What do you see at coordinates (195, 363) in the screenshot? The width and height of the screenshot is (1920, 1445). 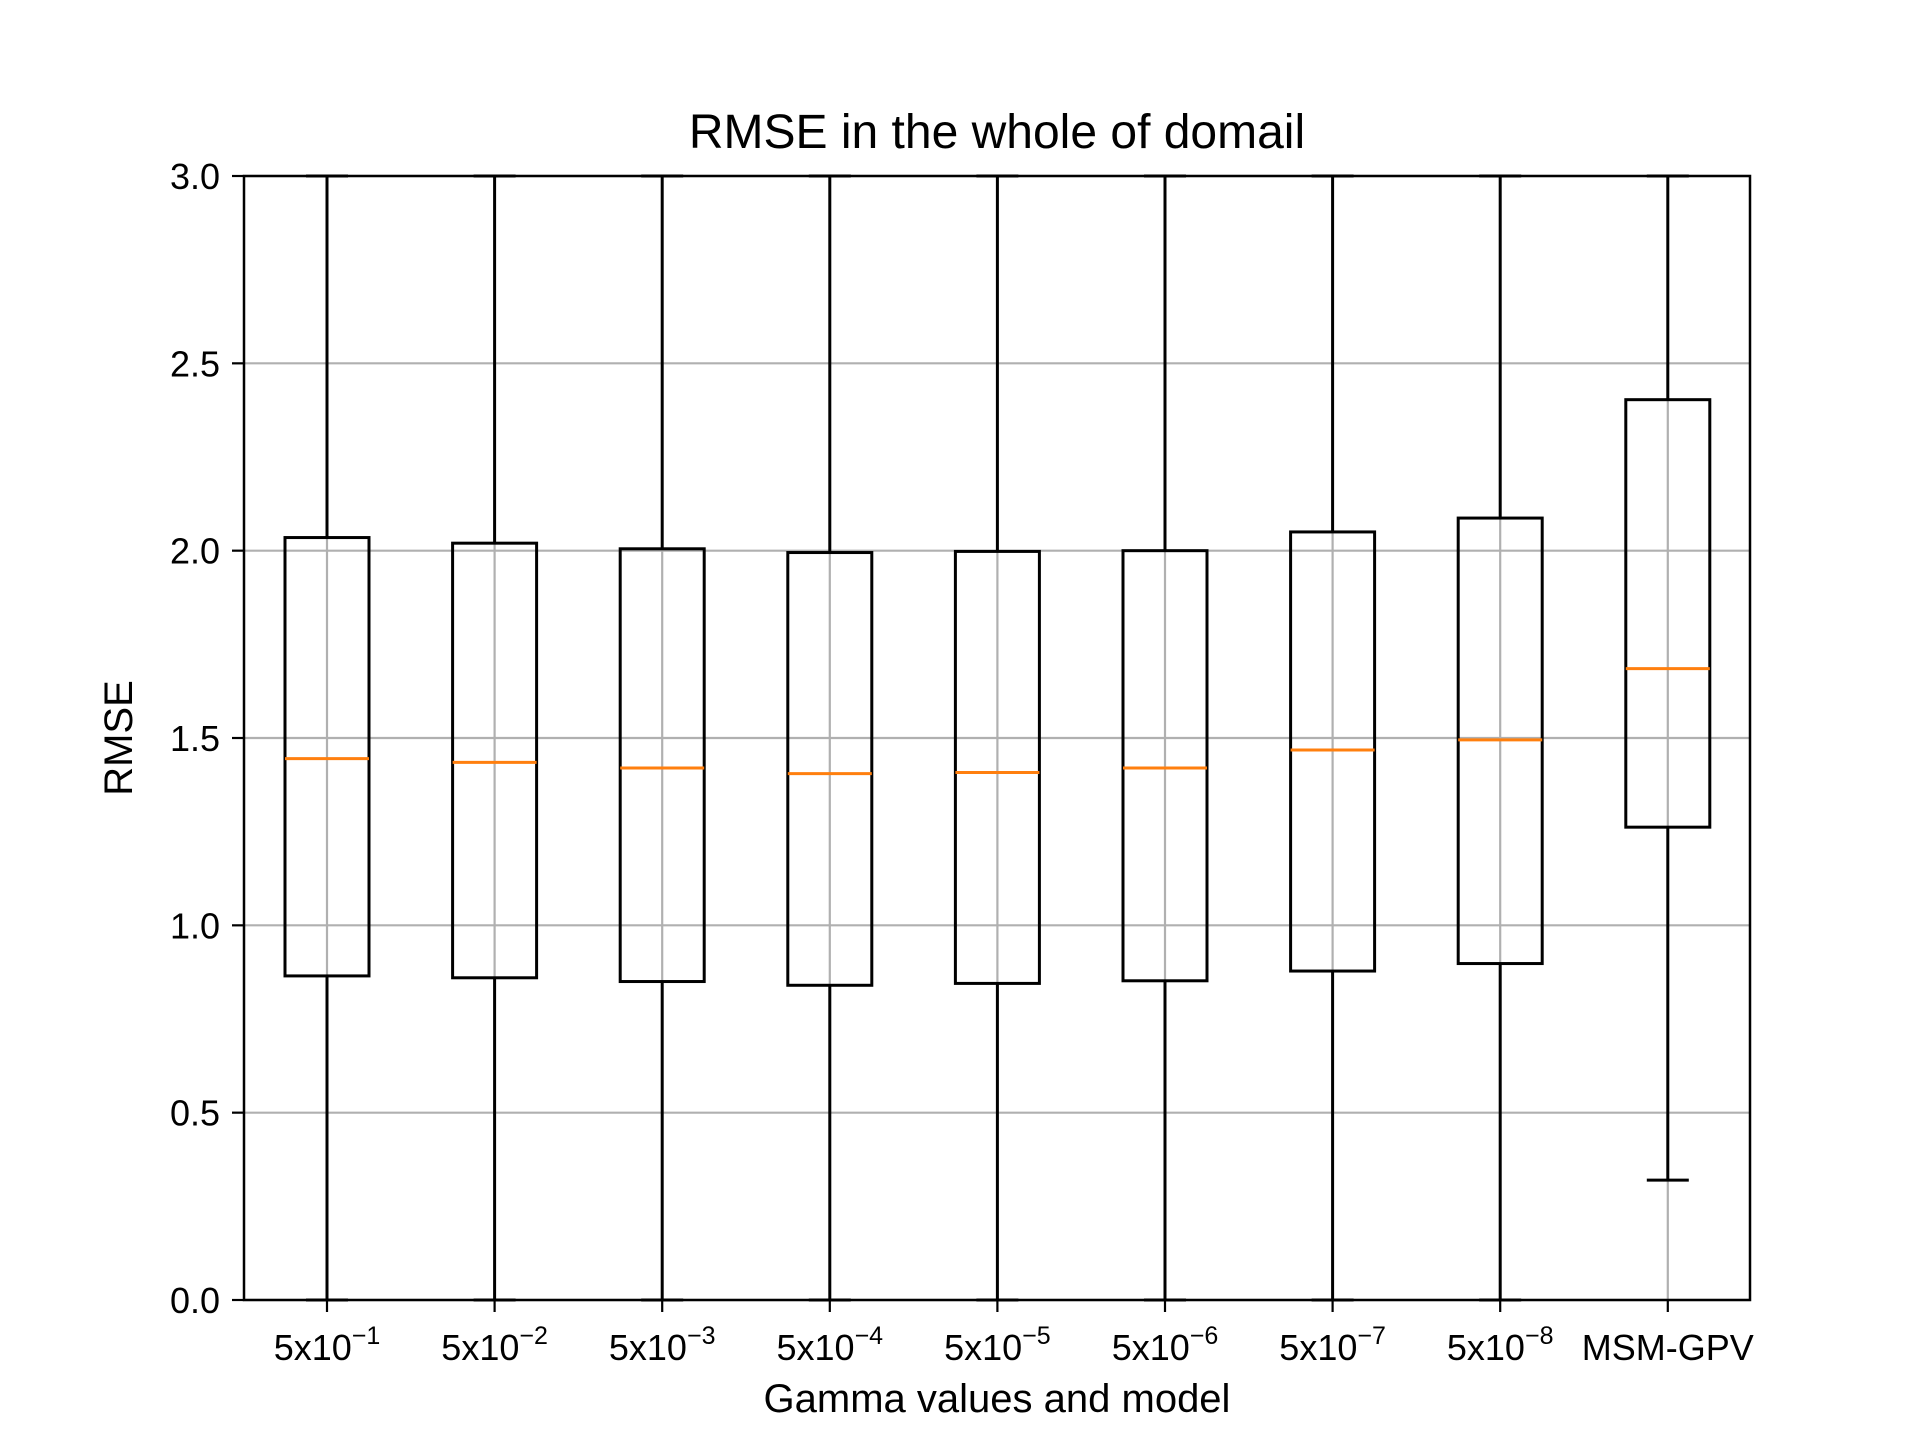 I see `y-tick-label: 2.5` at bounding box center [195, 363].